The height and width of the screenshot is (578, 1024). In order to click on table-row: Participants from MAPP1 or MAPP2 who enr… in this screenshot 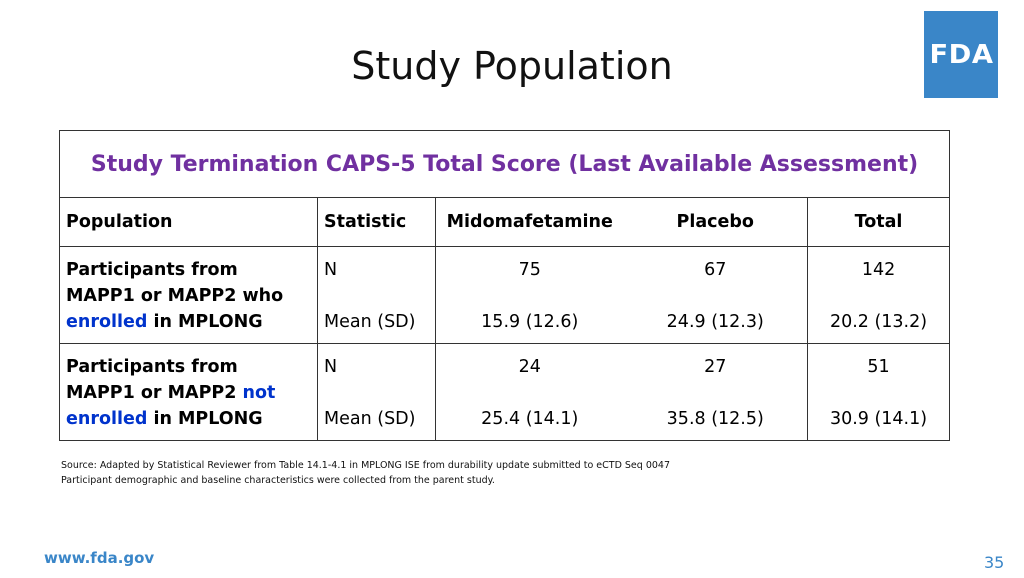, I will do `click(505, 295)`.